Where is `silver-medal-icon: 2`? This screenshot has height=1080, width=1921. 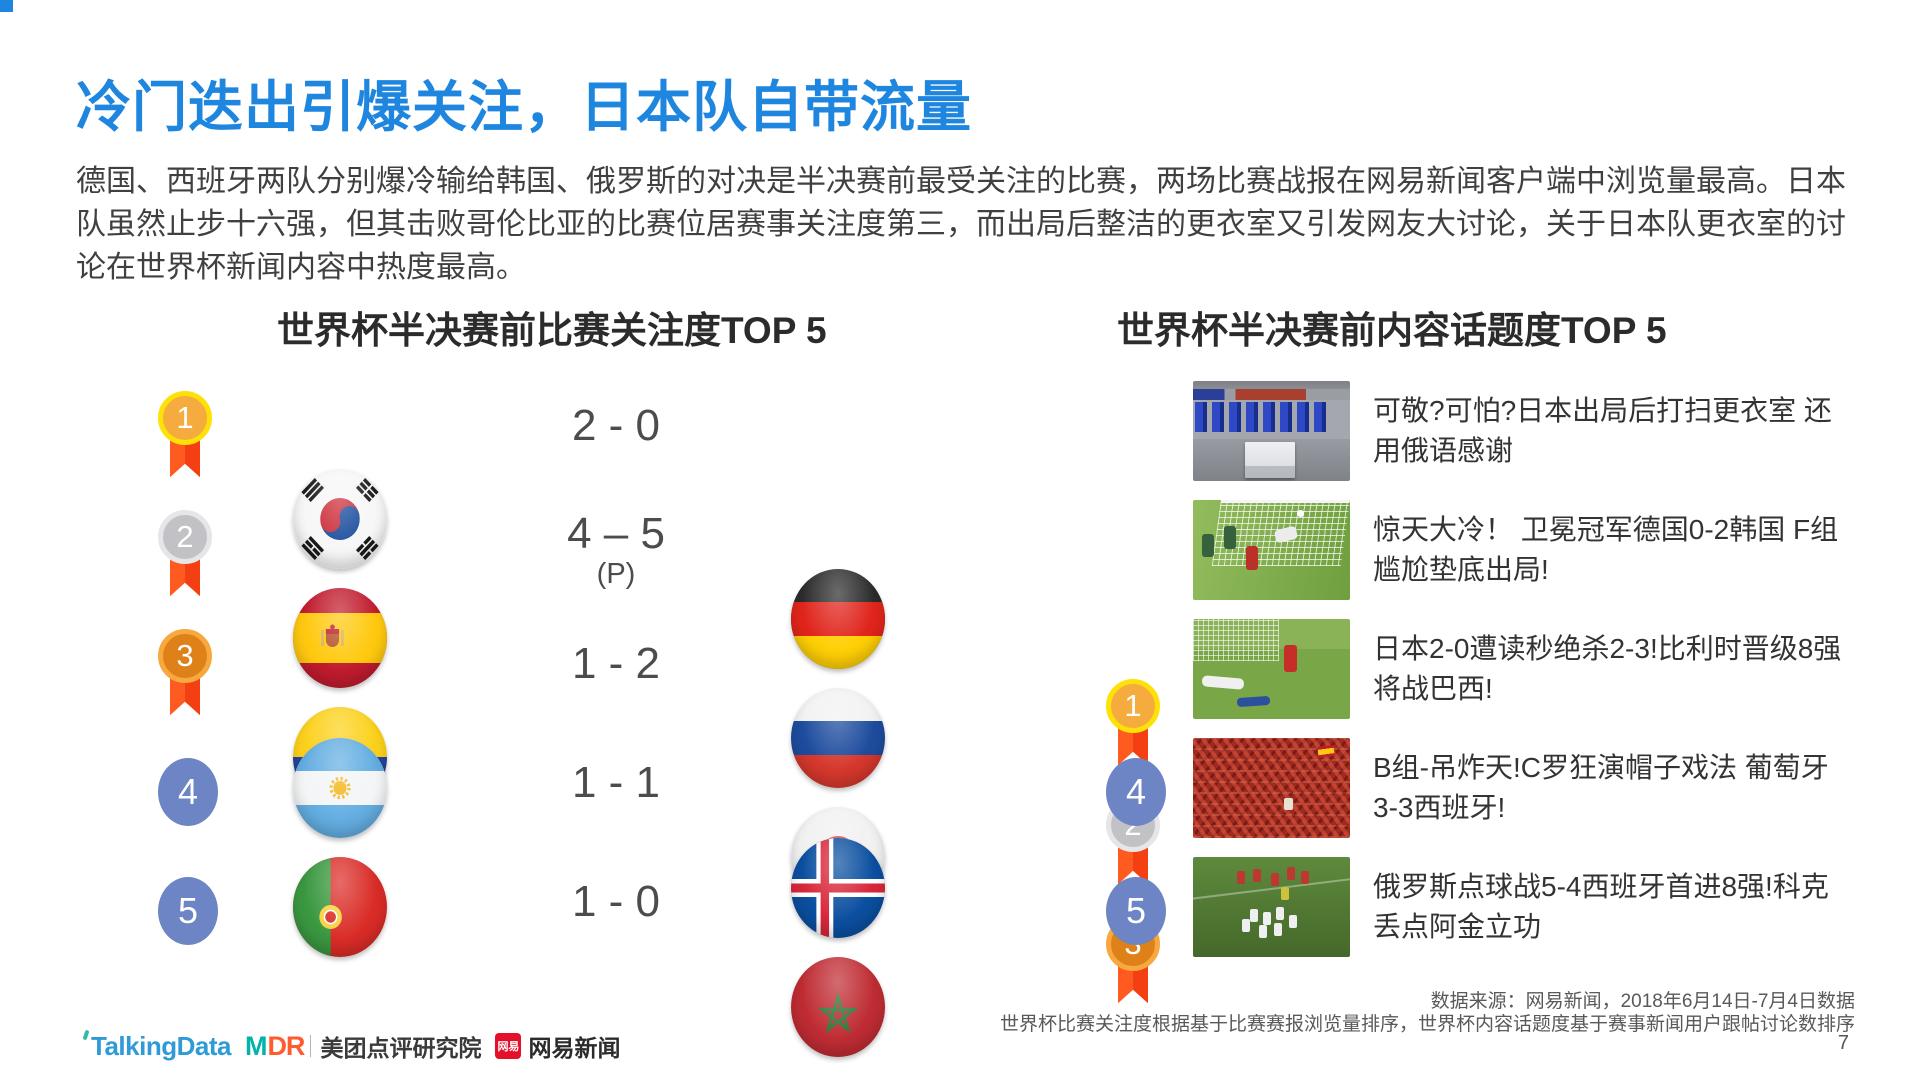 silver-medal-icon: 2 is located at coordinates (185, 554).